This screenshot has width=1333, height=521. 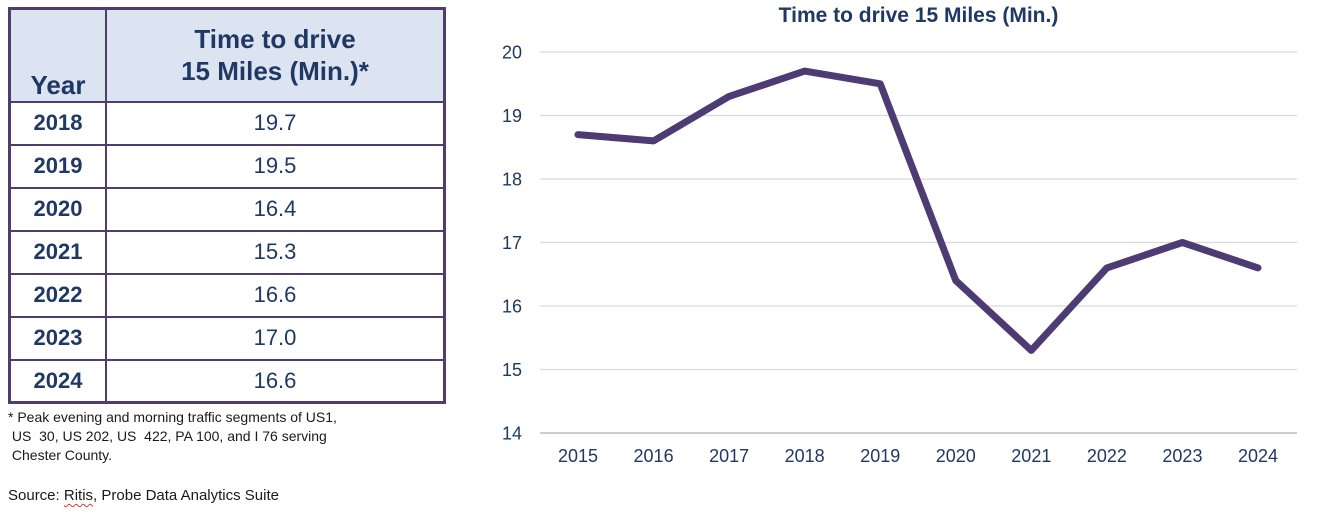 I want to click on table-row: 2021 15.3, so click(x=227, y=252).